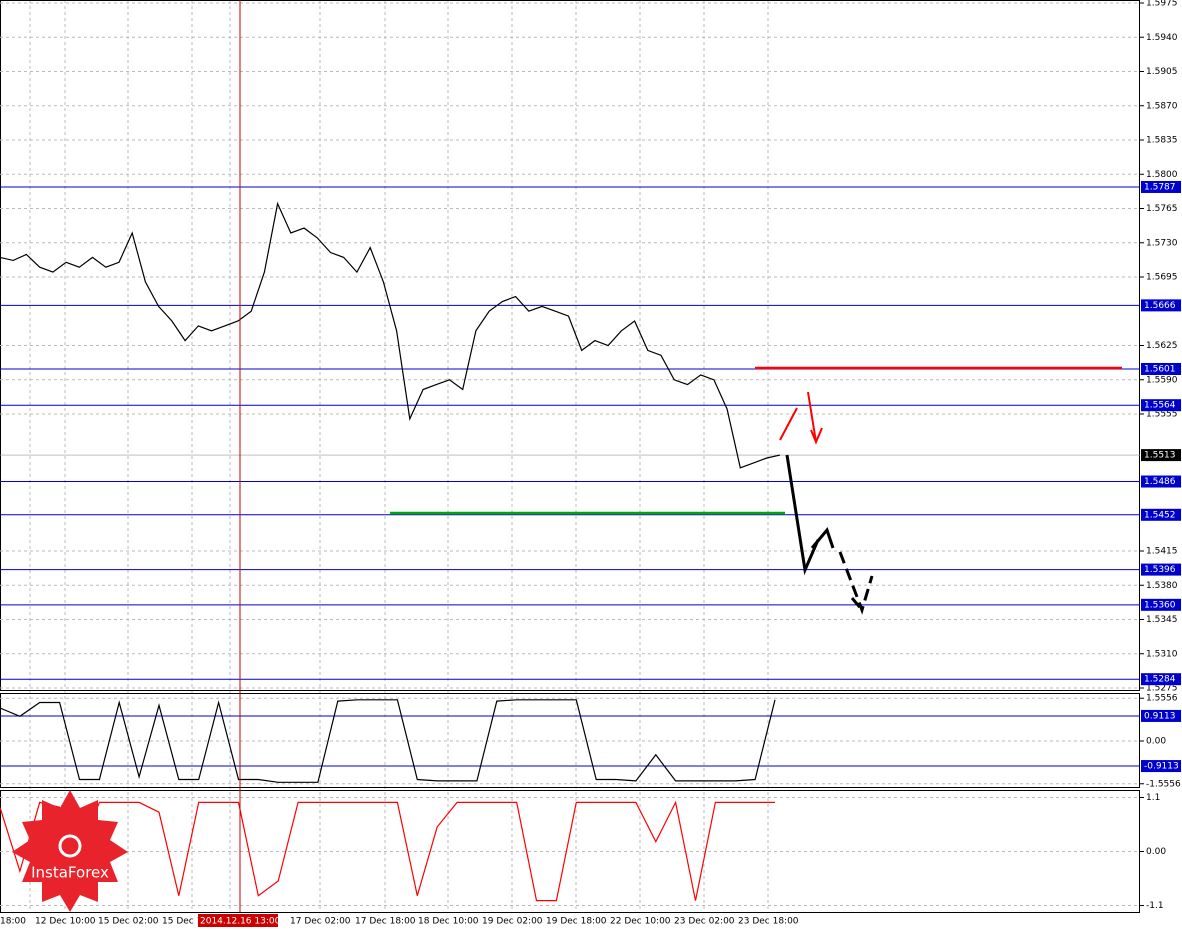 The image size is (1182, 931). What do you see at coordinates (810, 515) in the screenshot?
I see `forecast-arrow` at bounding box center [810, 515].